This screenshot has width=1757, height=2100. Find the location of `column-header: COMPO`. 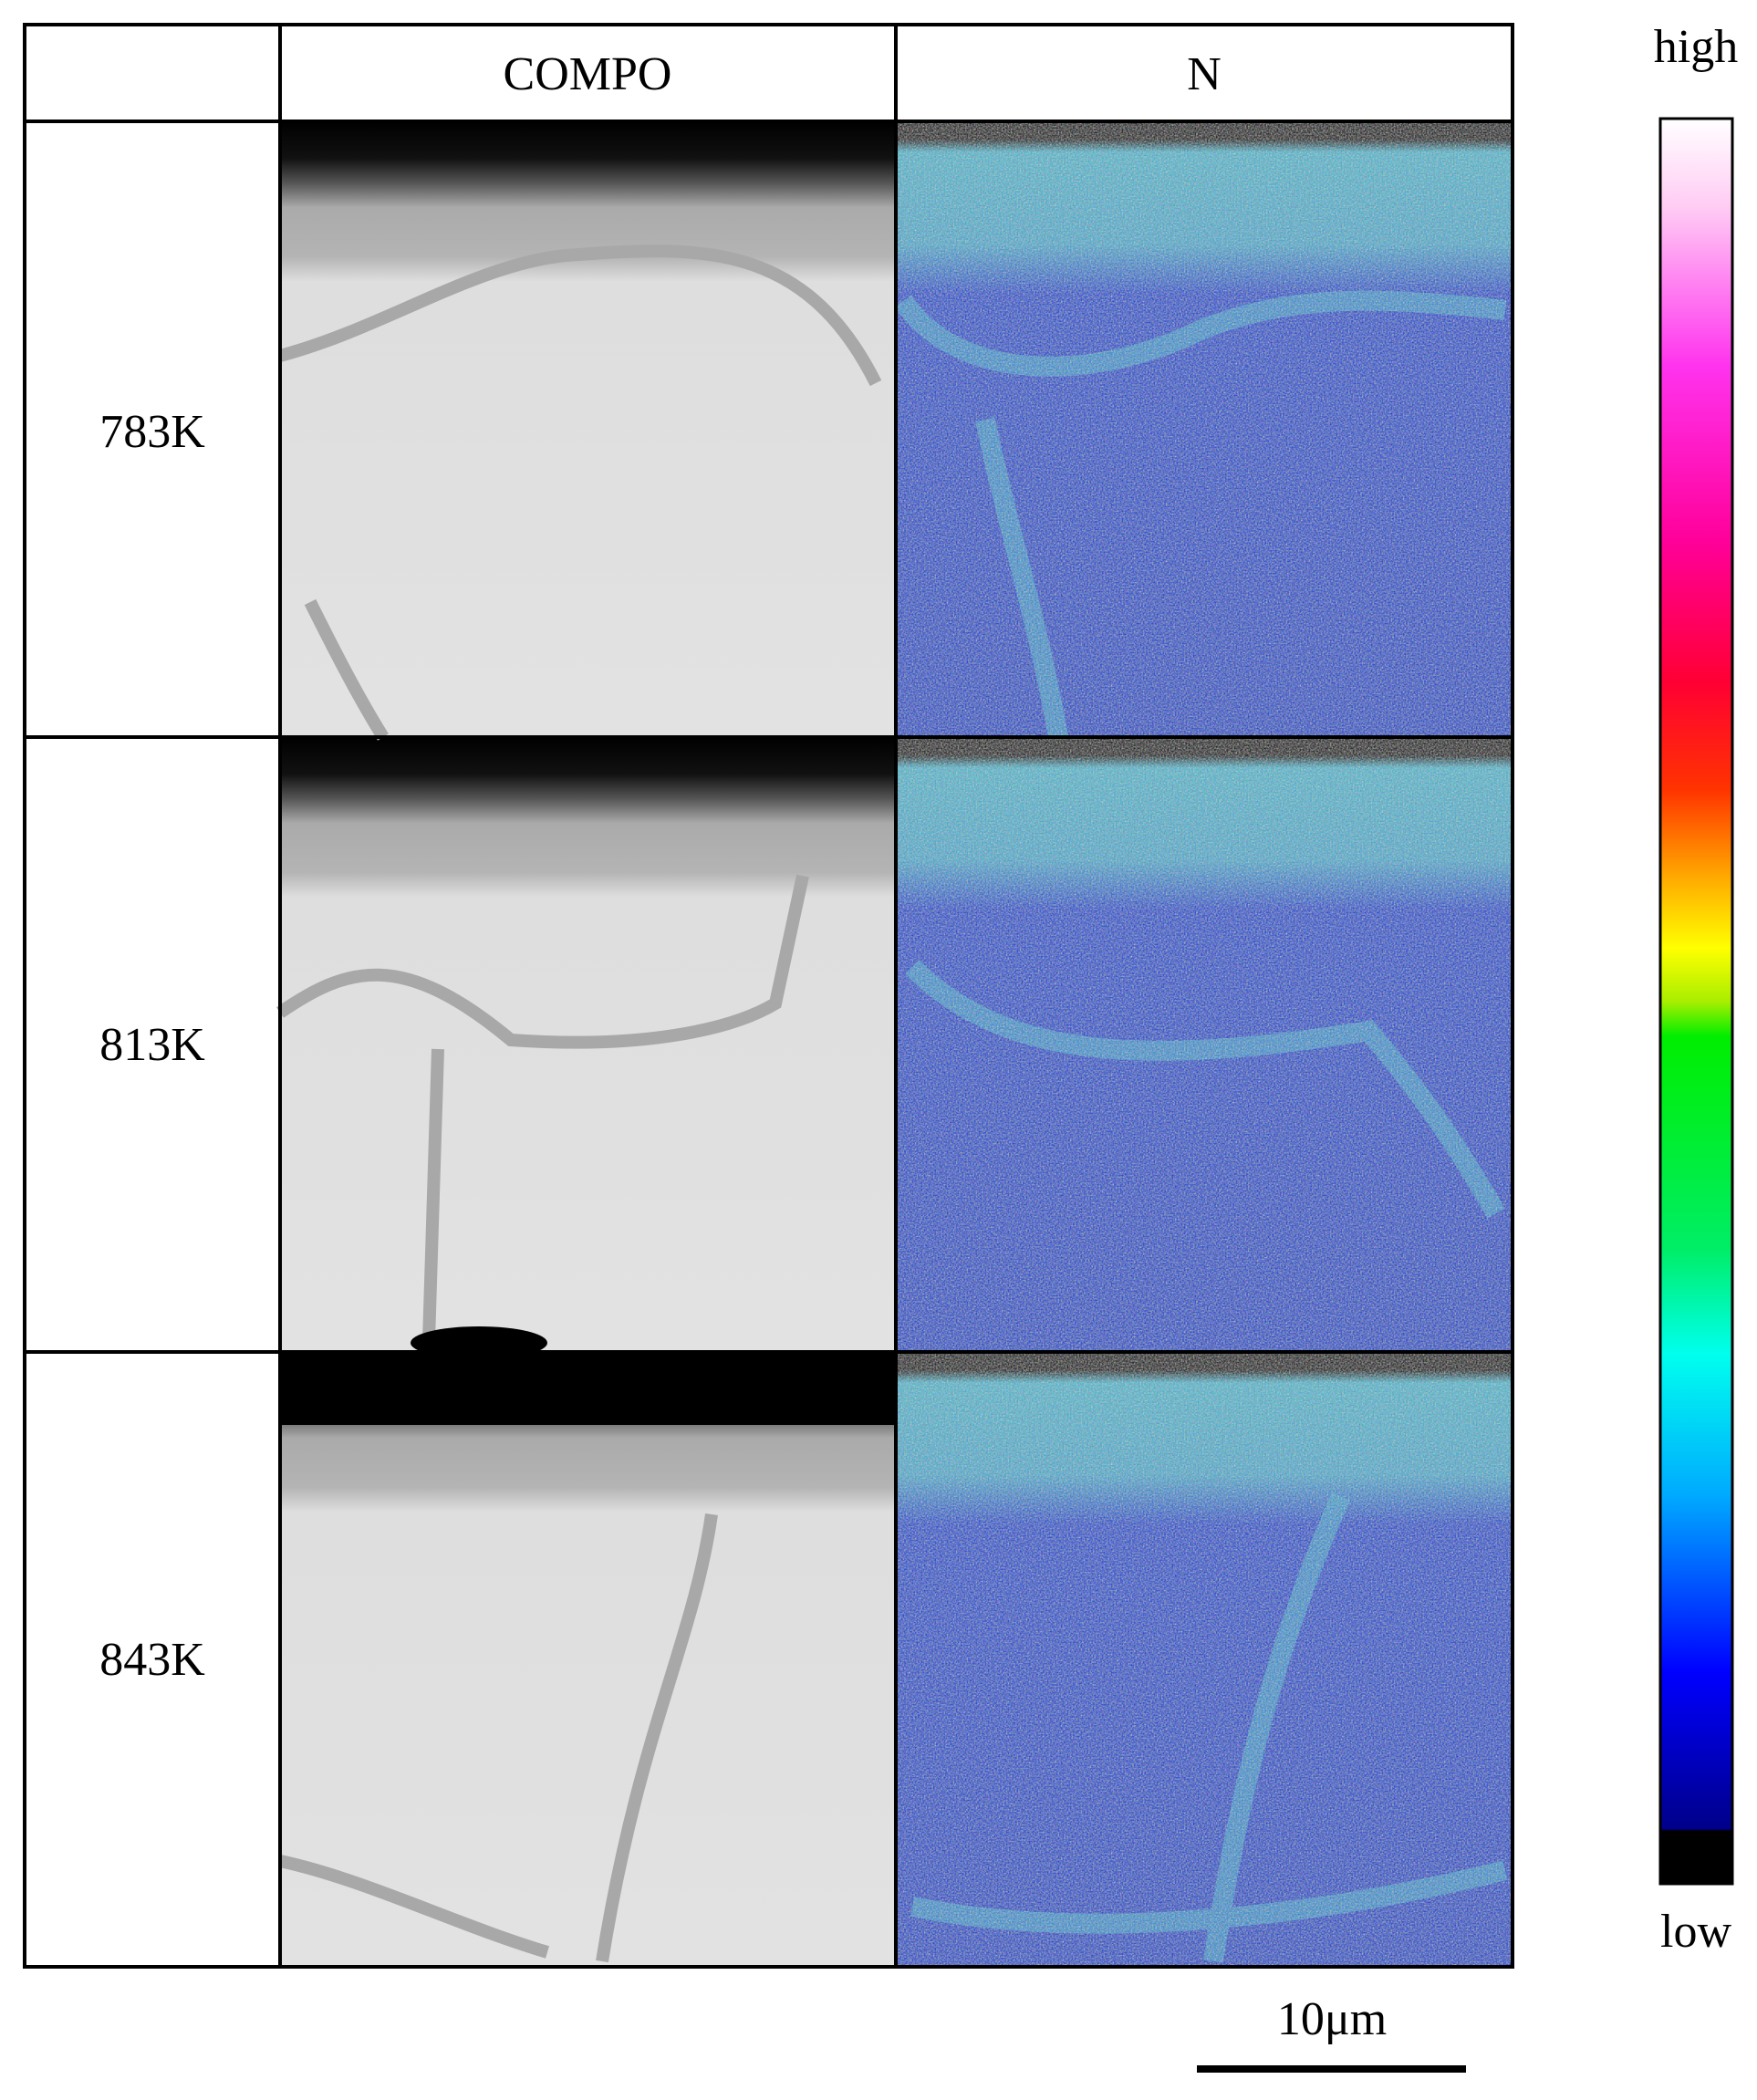

column-header: COMPO is located at coordinates (588, 74).